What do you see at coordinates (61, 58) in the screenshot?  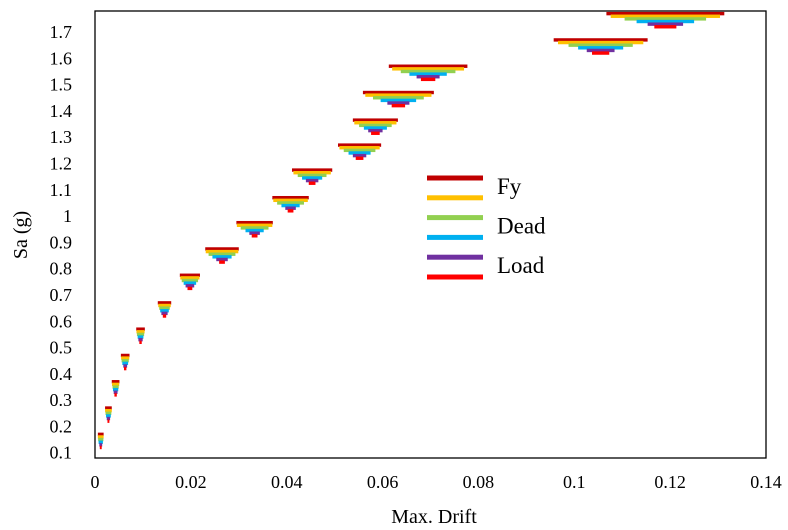 I see `y-tick-label: 1.6` at bounding box center [61, 58].